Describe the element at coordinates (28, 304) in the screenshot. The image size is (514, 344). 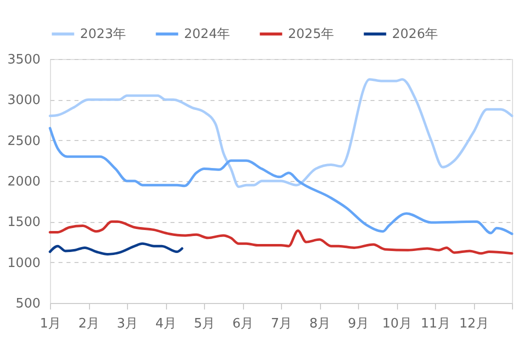
I see `y-tick-label: 500` at that location.